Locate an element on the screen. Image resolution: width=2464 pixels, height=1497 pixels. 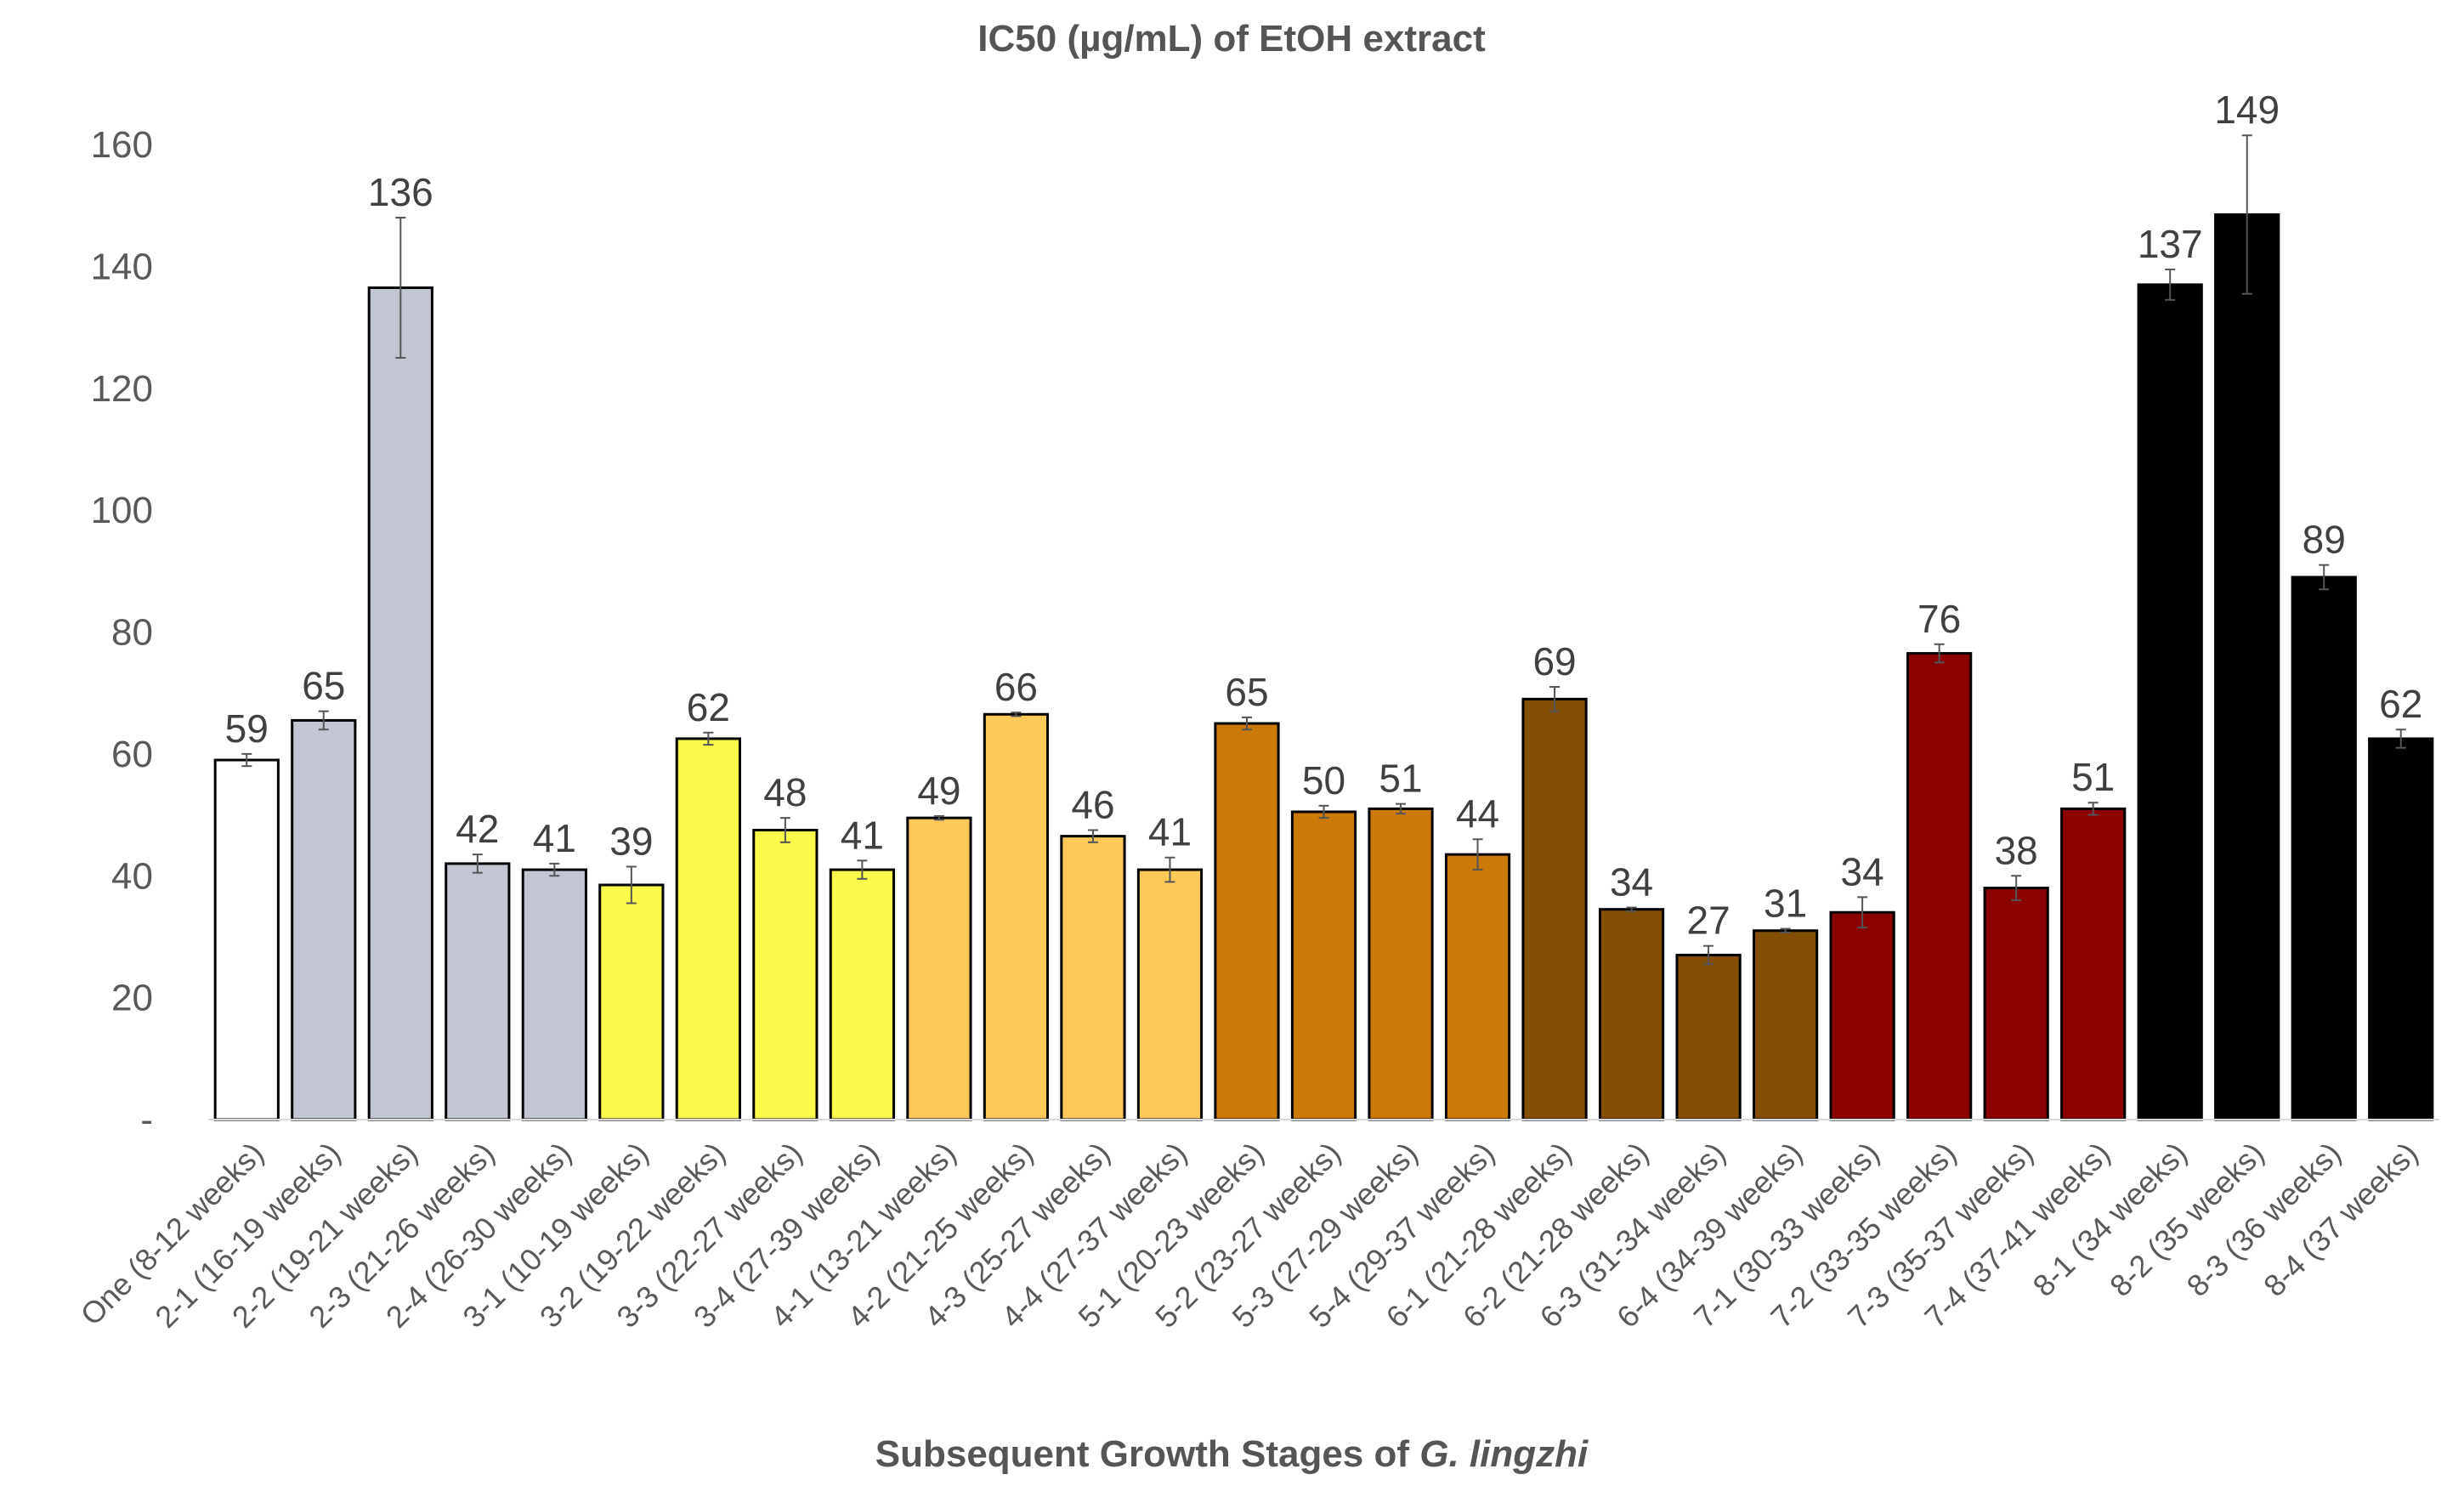
data-label: 89 is located at coordinates (2325, 540).